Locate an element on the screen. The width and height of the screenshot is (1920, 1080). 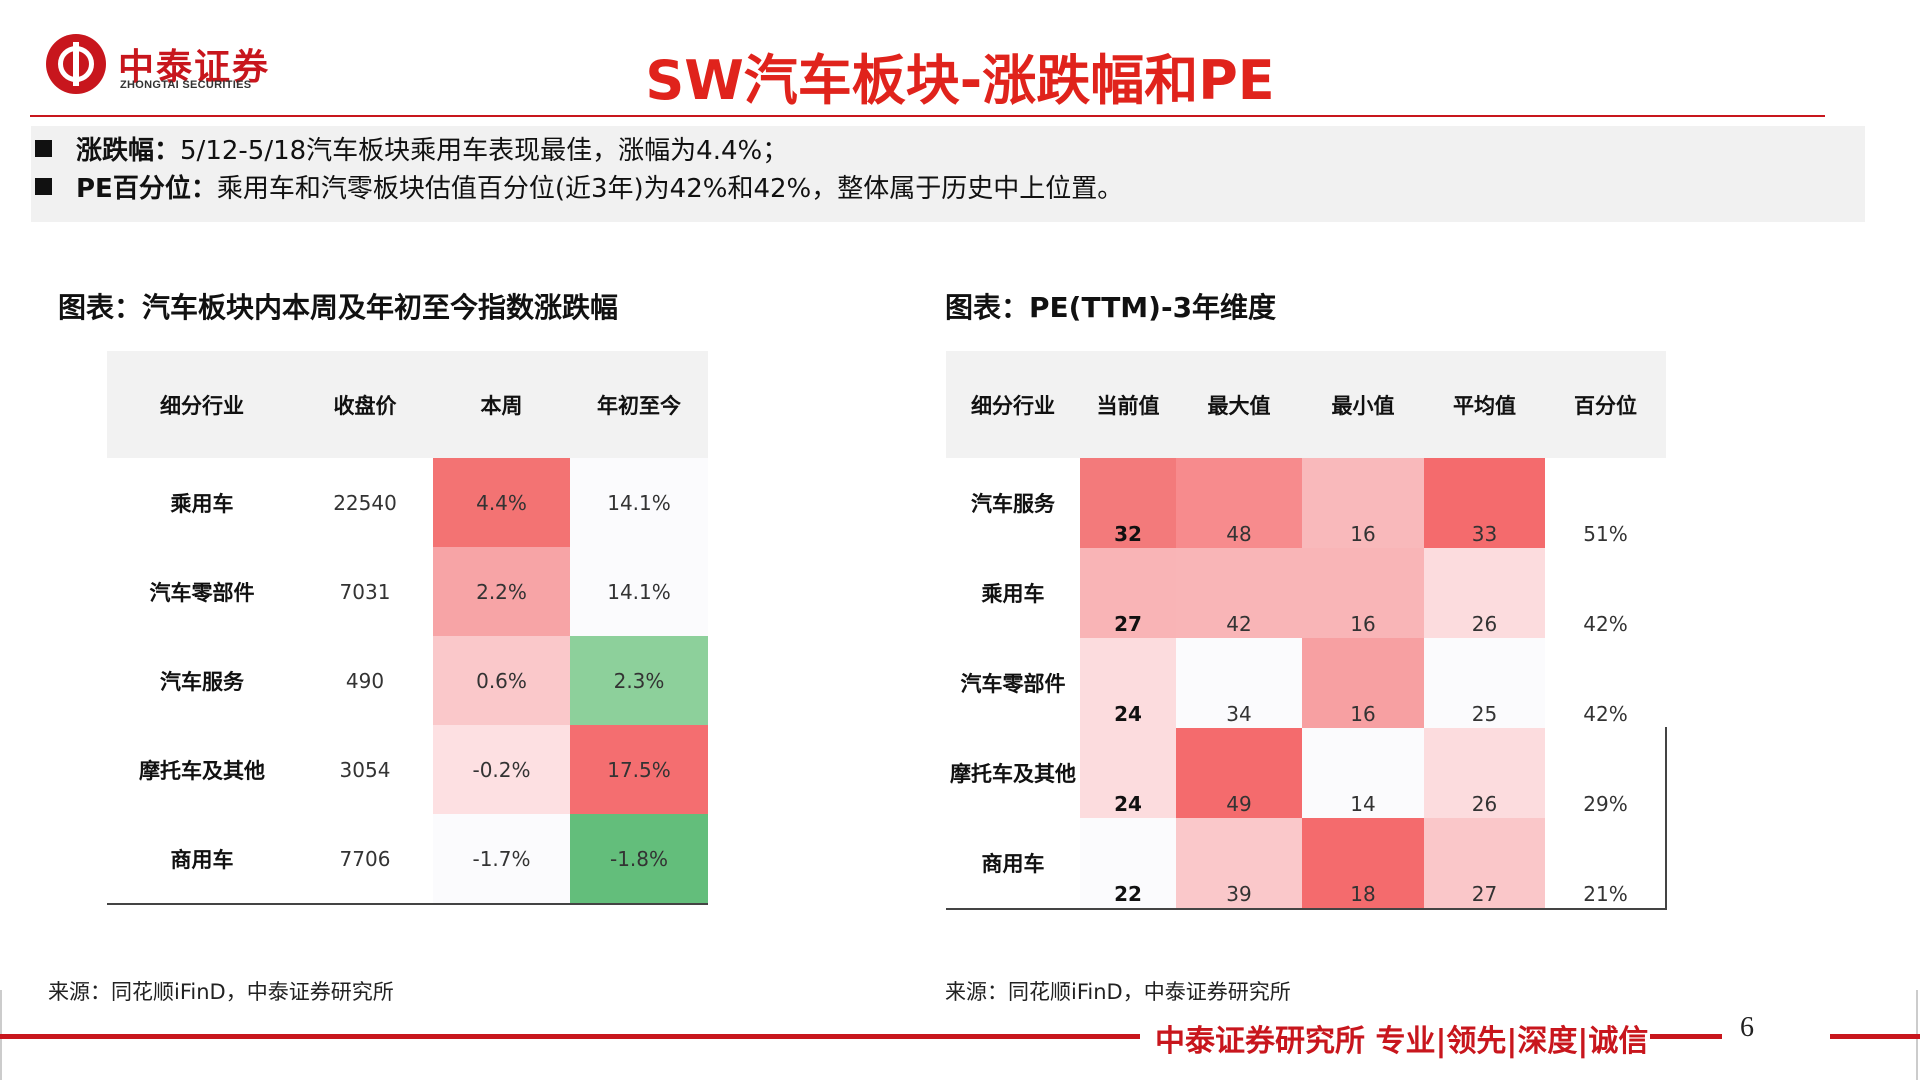
avg-pe-cell: 25 is located at coordinates (1484, 683).